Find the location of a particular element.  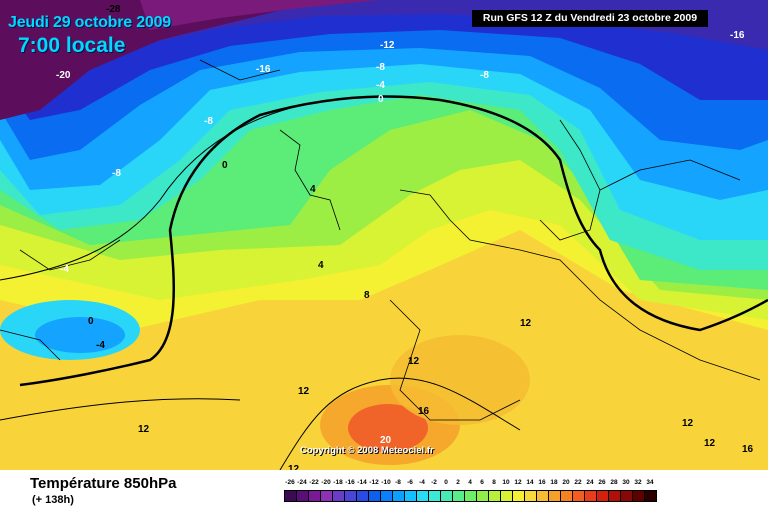

legend-tick-label: -12 is located at coordinates (374, 482).